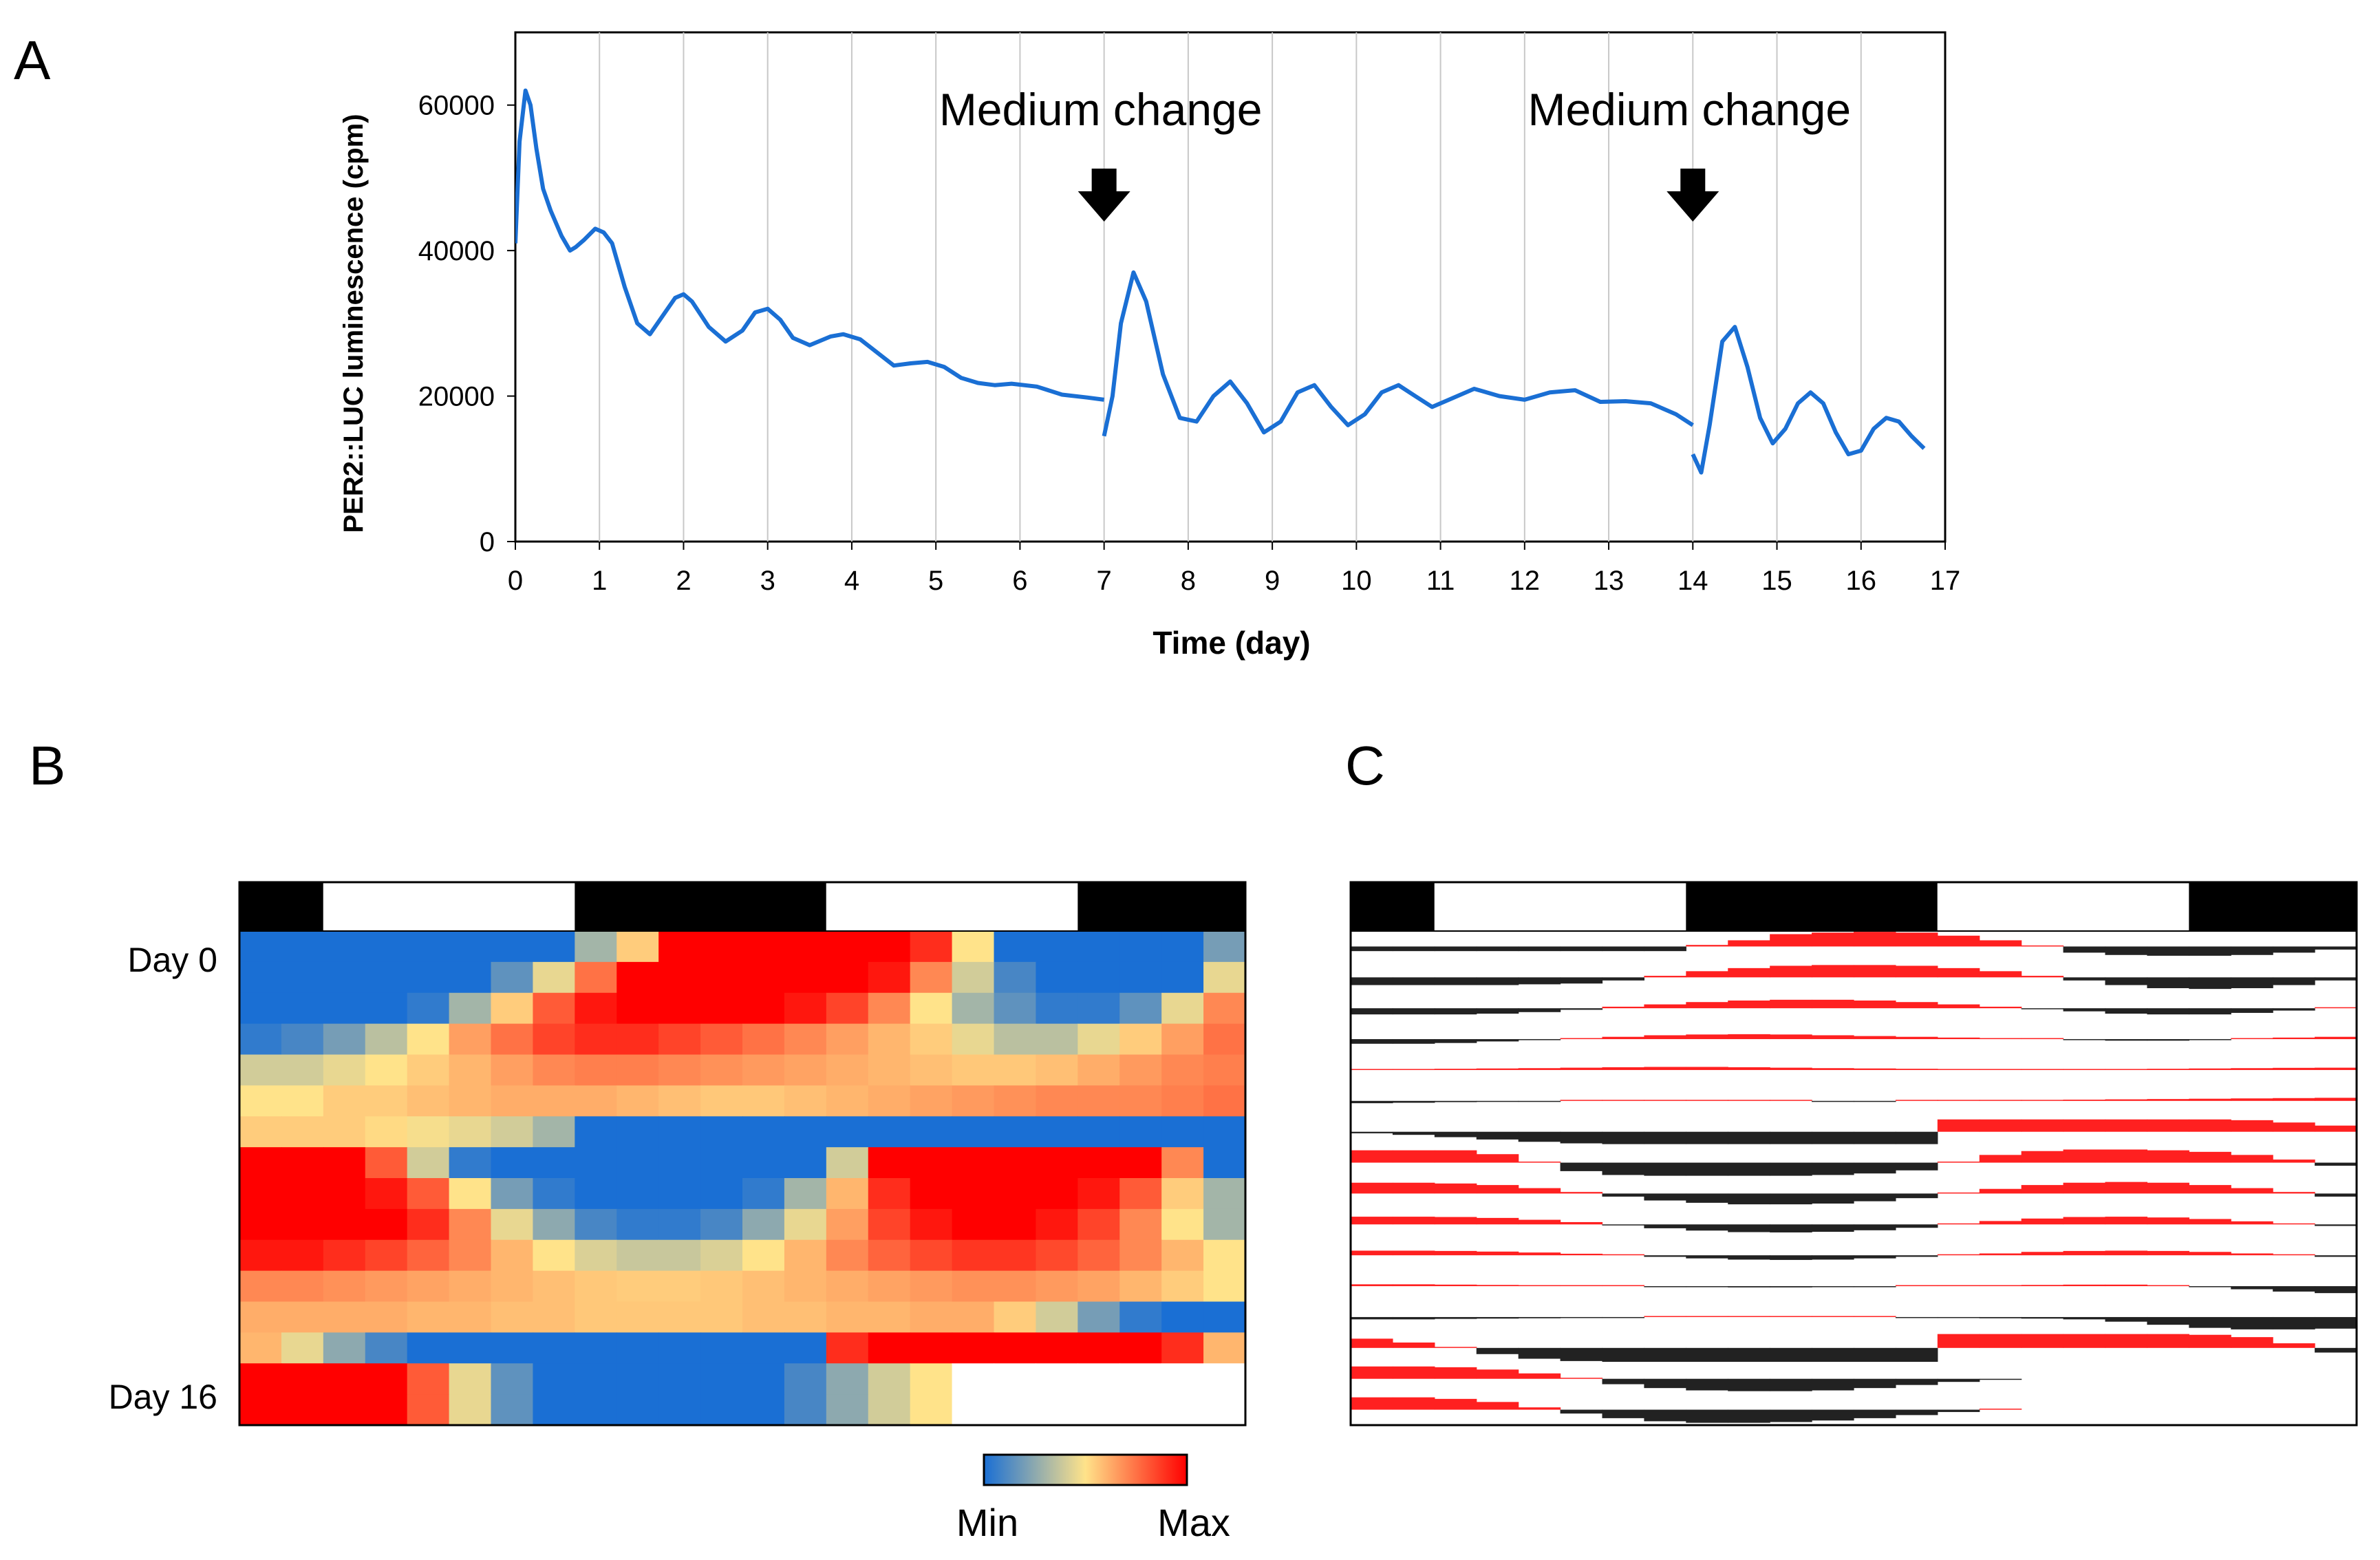 Image resolution: width=2380 pixels, height=1560 pixels. I want to click on light-period-bar, so click(449, 906).